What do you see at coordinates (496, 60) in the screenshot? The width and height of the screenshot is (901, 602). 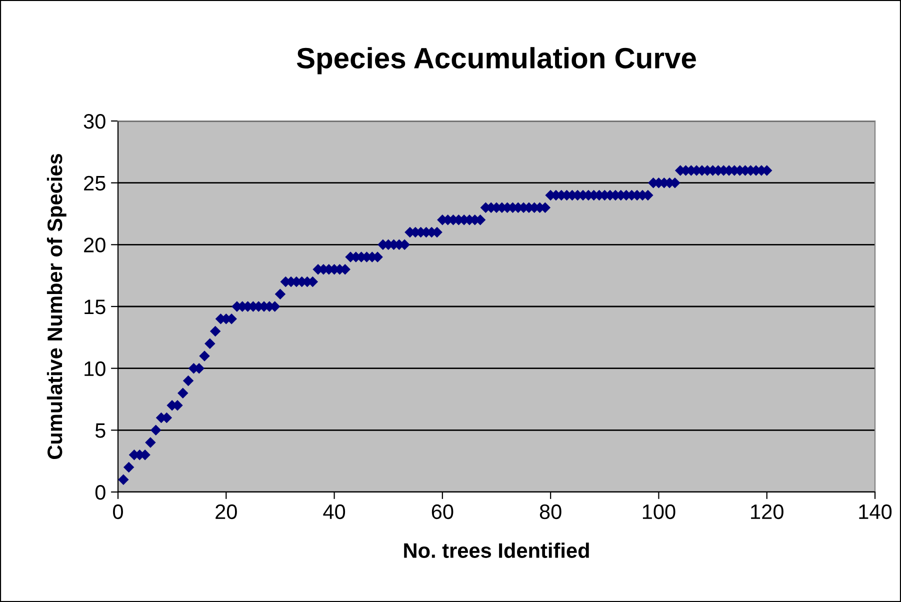 I see `chart-title: Species Accumulation Curve` at bounding box center [496, 60].